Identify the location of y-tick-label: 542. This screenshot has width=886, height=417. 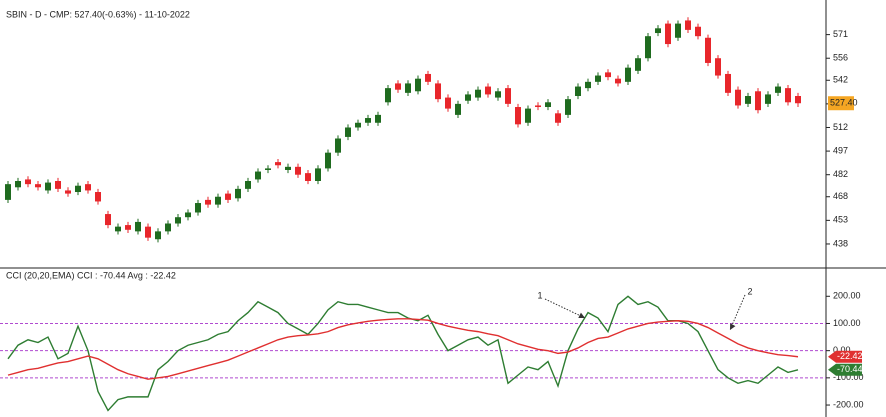
(840, 80).